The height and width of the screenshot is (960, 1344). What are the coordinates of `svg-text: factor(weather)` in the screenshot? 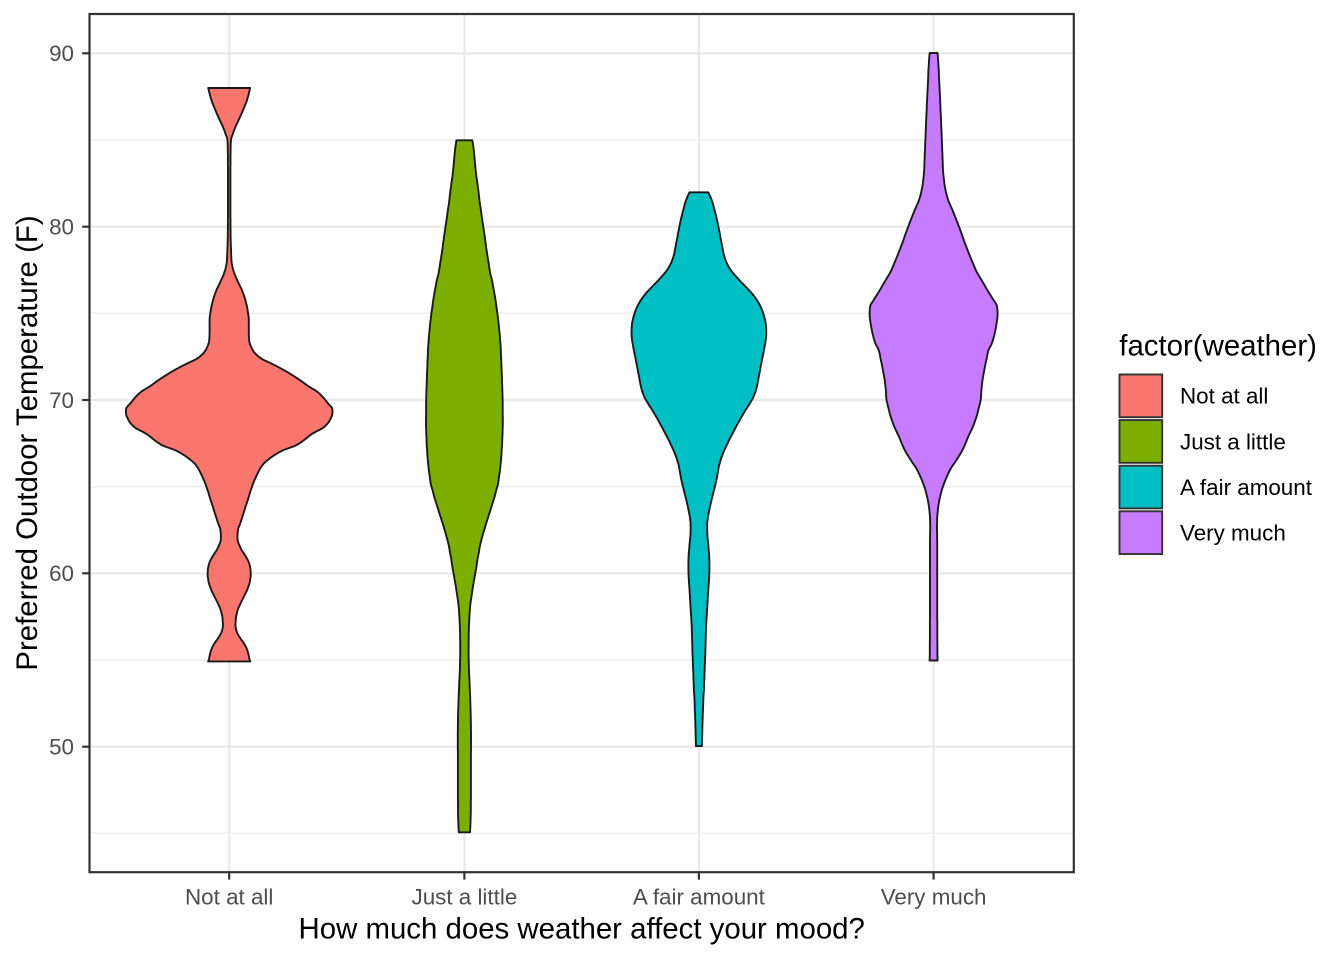 It's located at (1218, 346).